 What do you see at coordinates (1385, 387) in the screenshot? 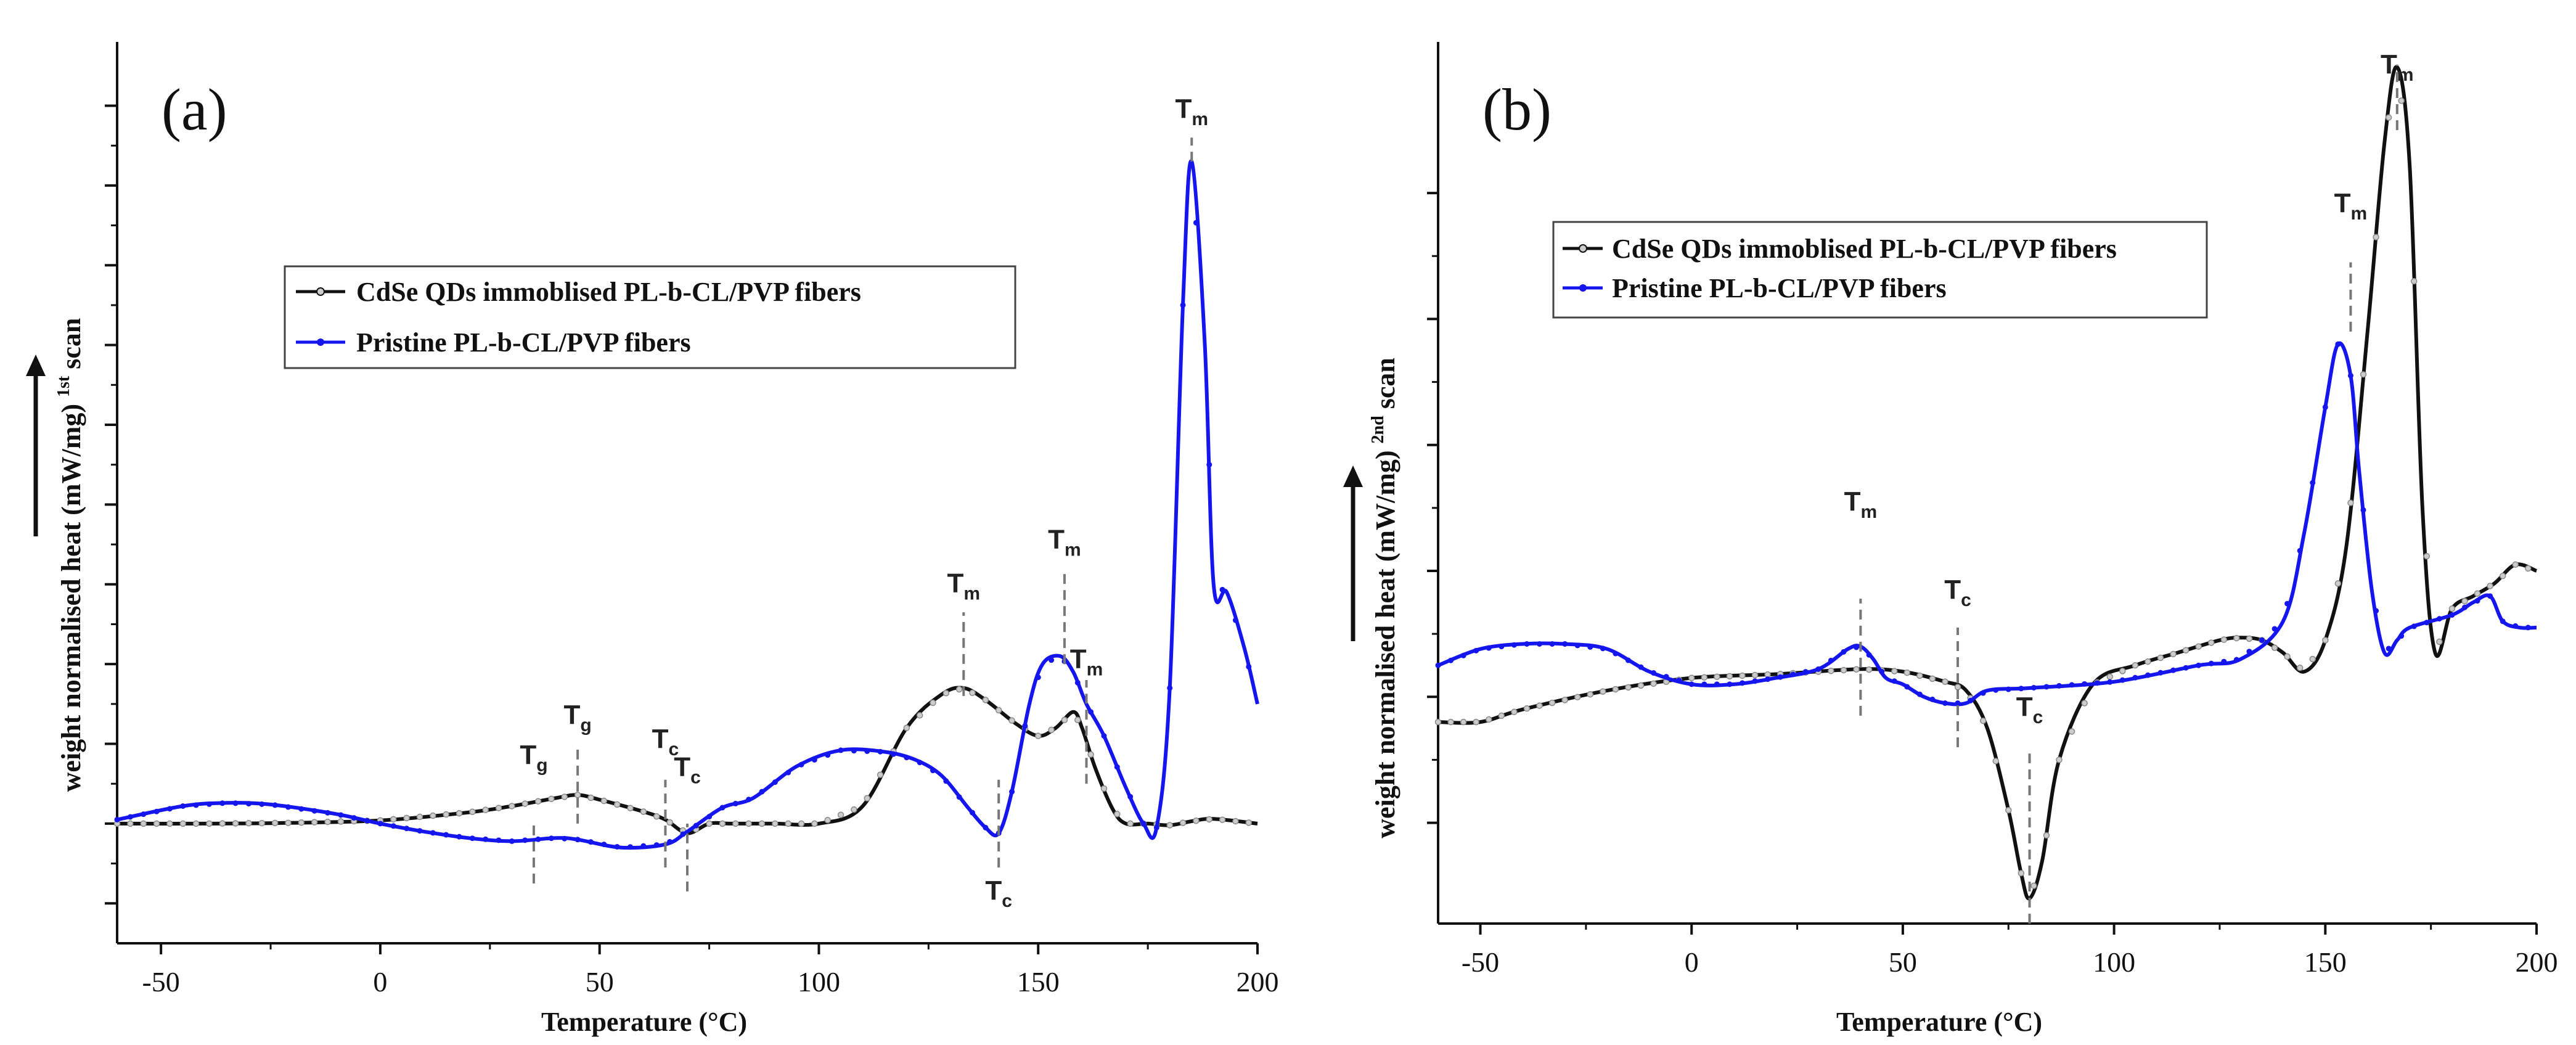
I see `panel-b-ylabel-end: scan` at bounding box center [1385, 387].